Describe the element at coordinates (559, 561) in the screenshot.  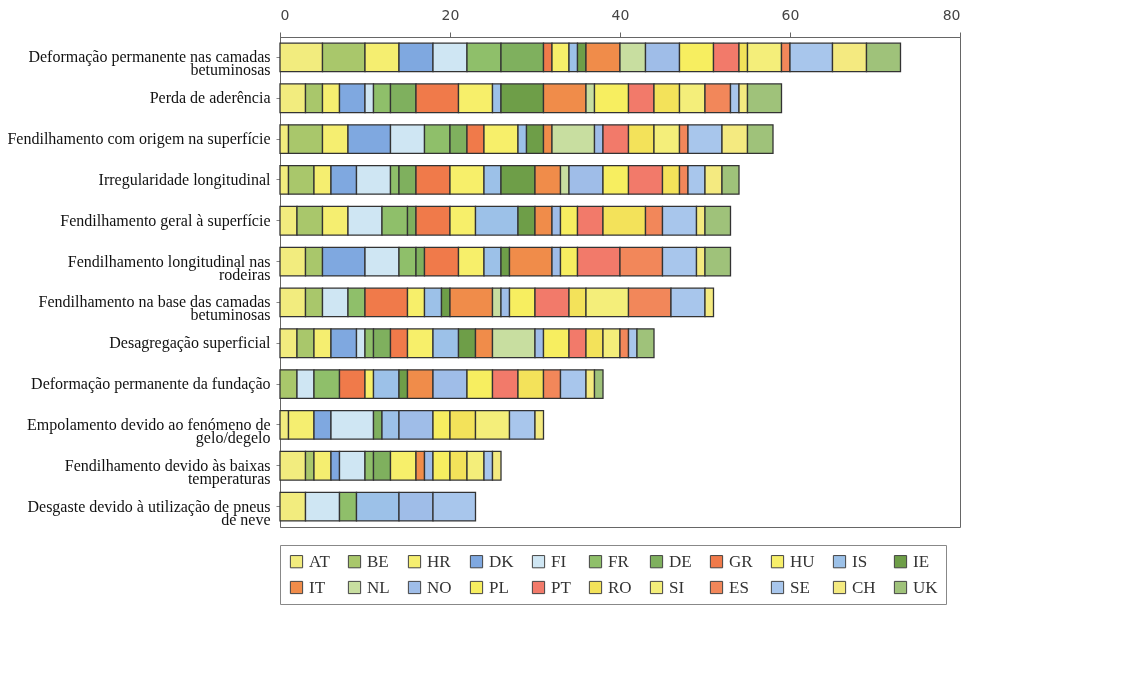
I see `legend-label: FI` at that location.